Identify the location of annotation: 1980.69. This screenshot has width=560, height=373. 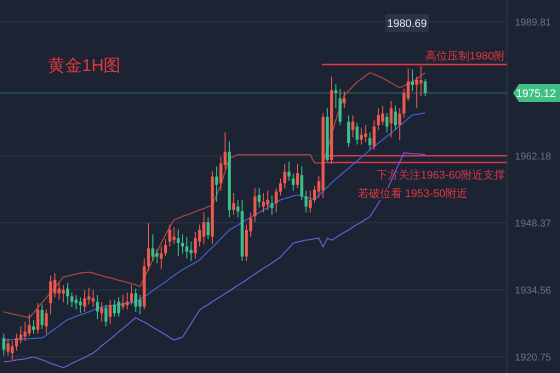
(407, 24).